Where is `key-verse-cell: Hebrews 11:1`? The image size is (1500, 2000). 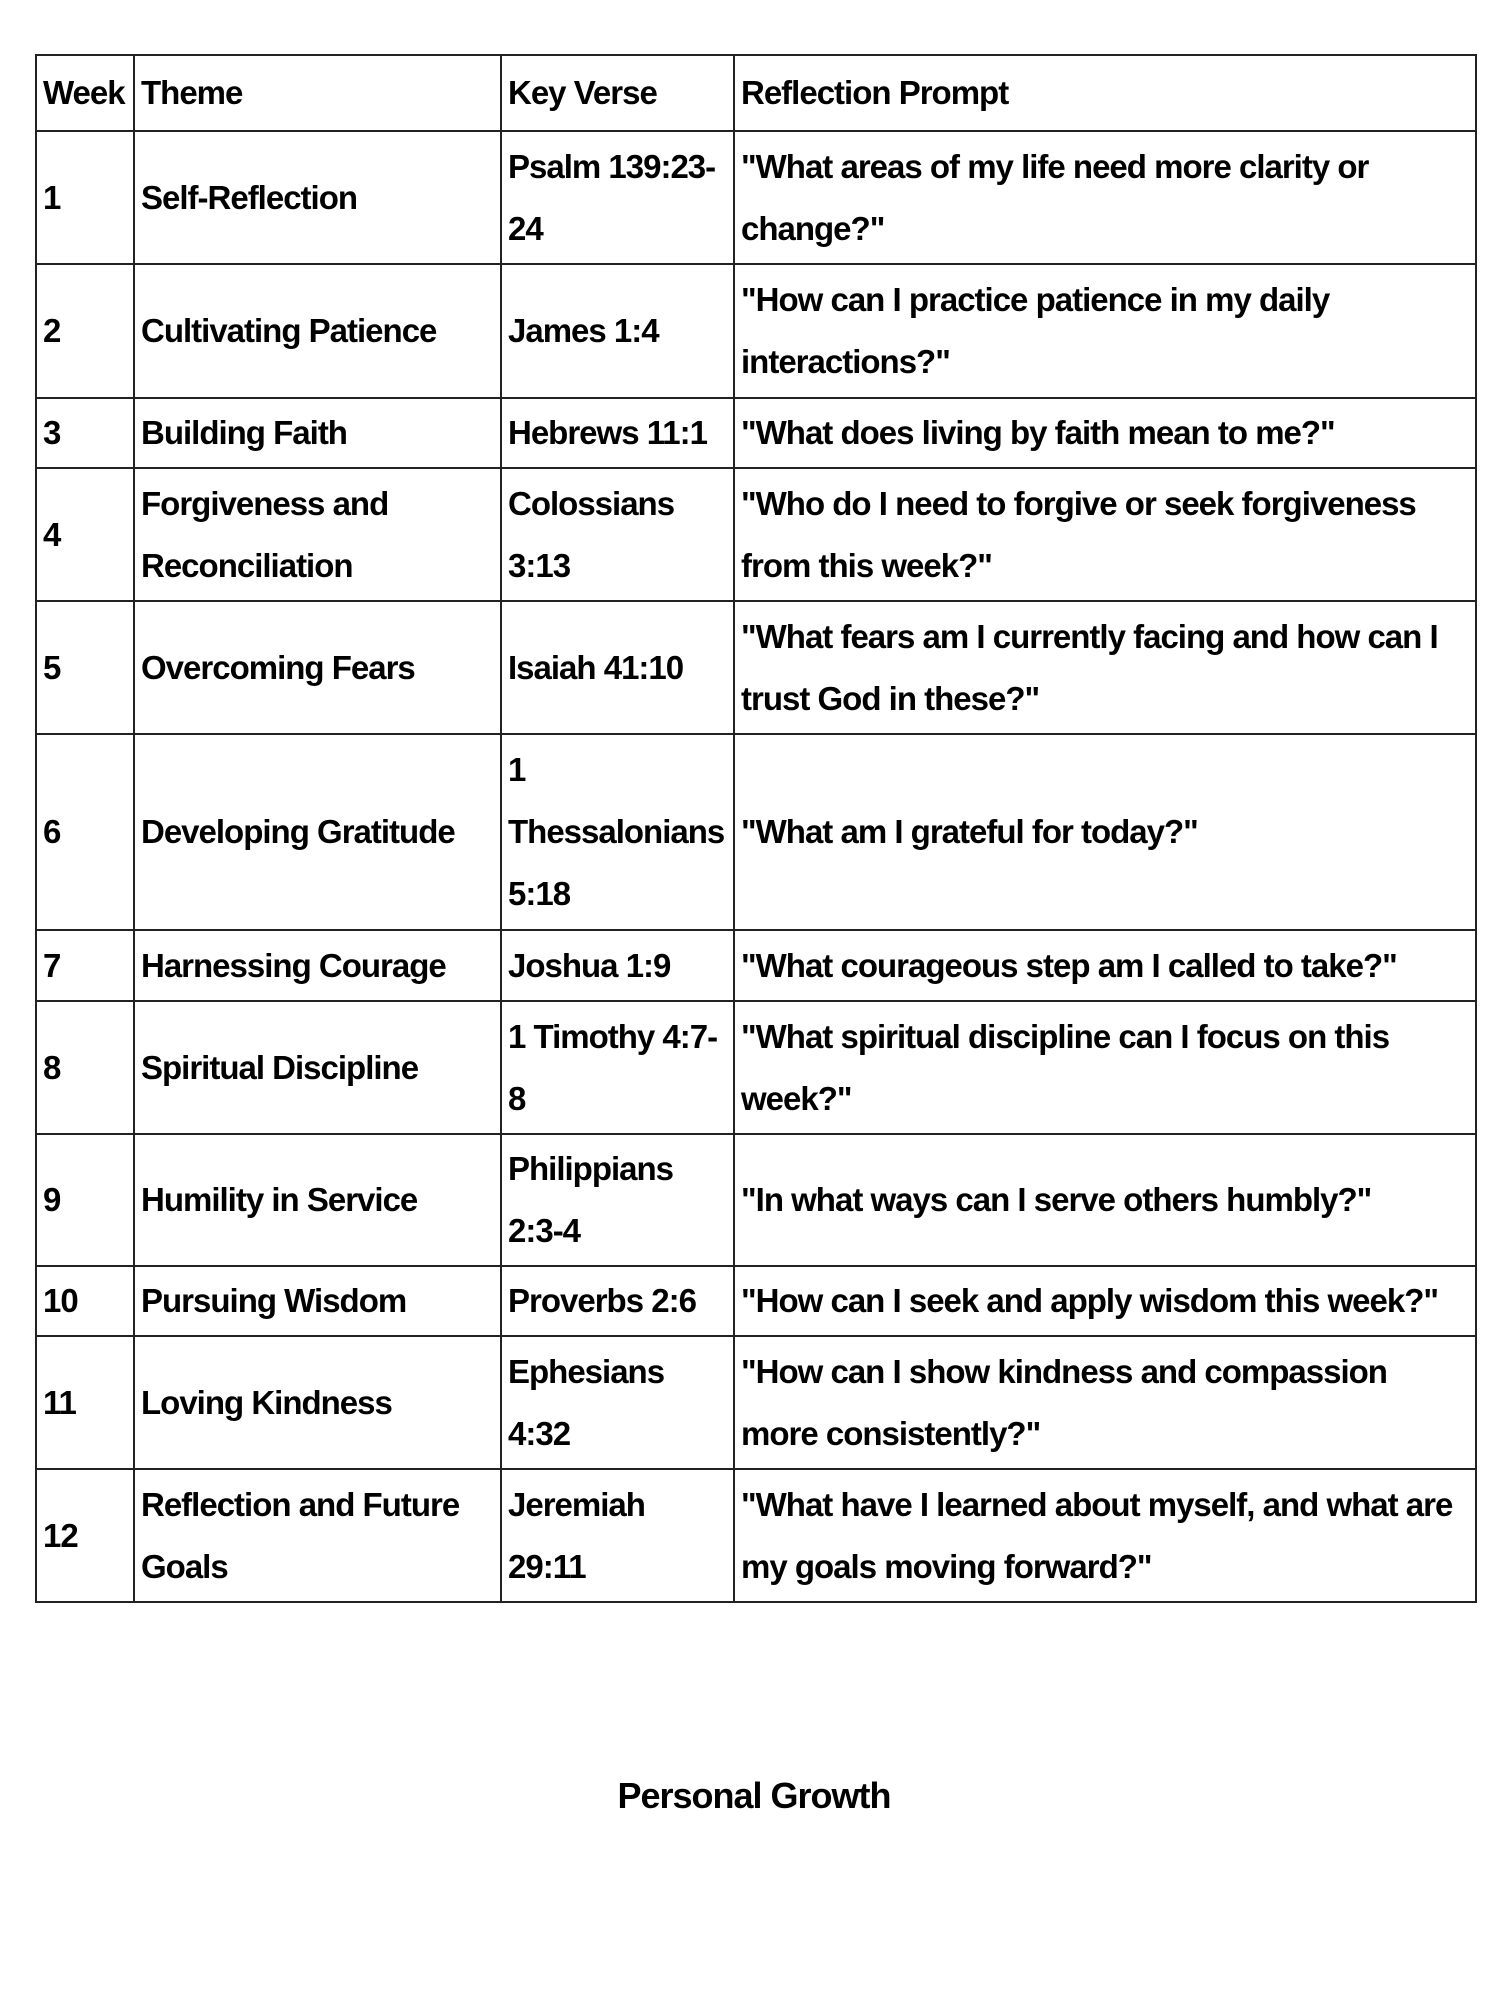 key-verse-cell: Hebrews 11:1 is located at coordinates (617, 433).